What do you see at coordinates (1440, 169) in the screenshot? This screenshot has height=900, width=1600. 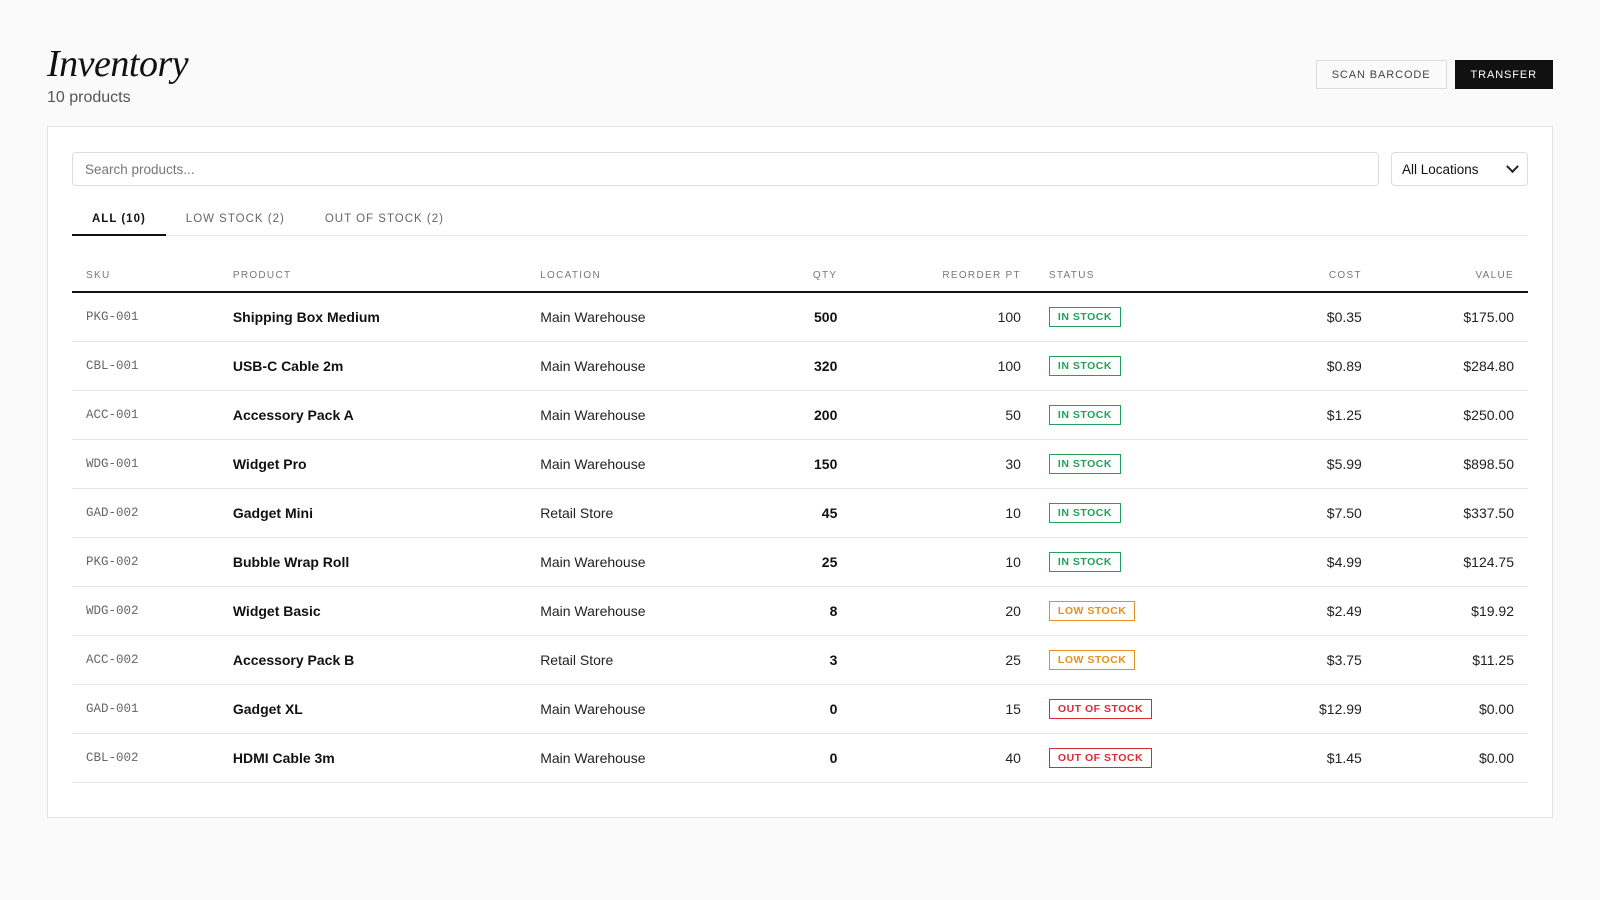 I see `location-select-value: All Locations` at bounding box center [1440, 169].